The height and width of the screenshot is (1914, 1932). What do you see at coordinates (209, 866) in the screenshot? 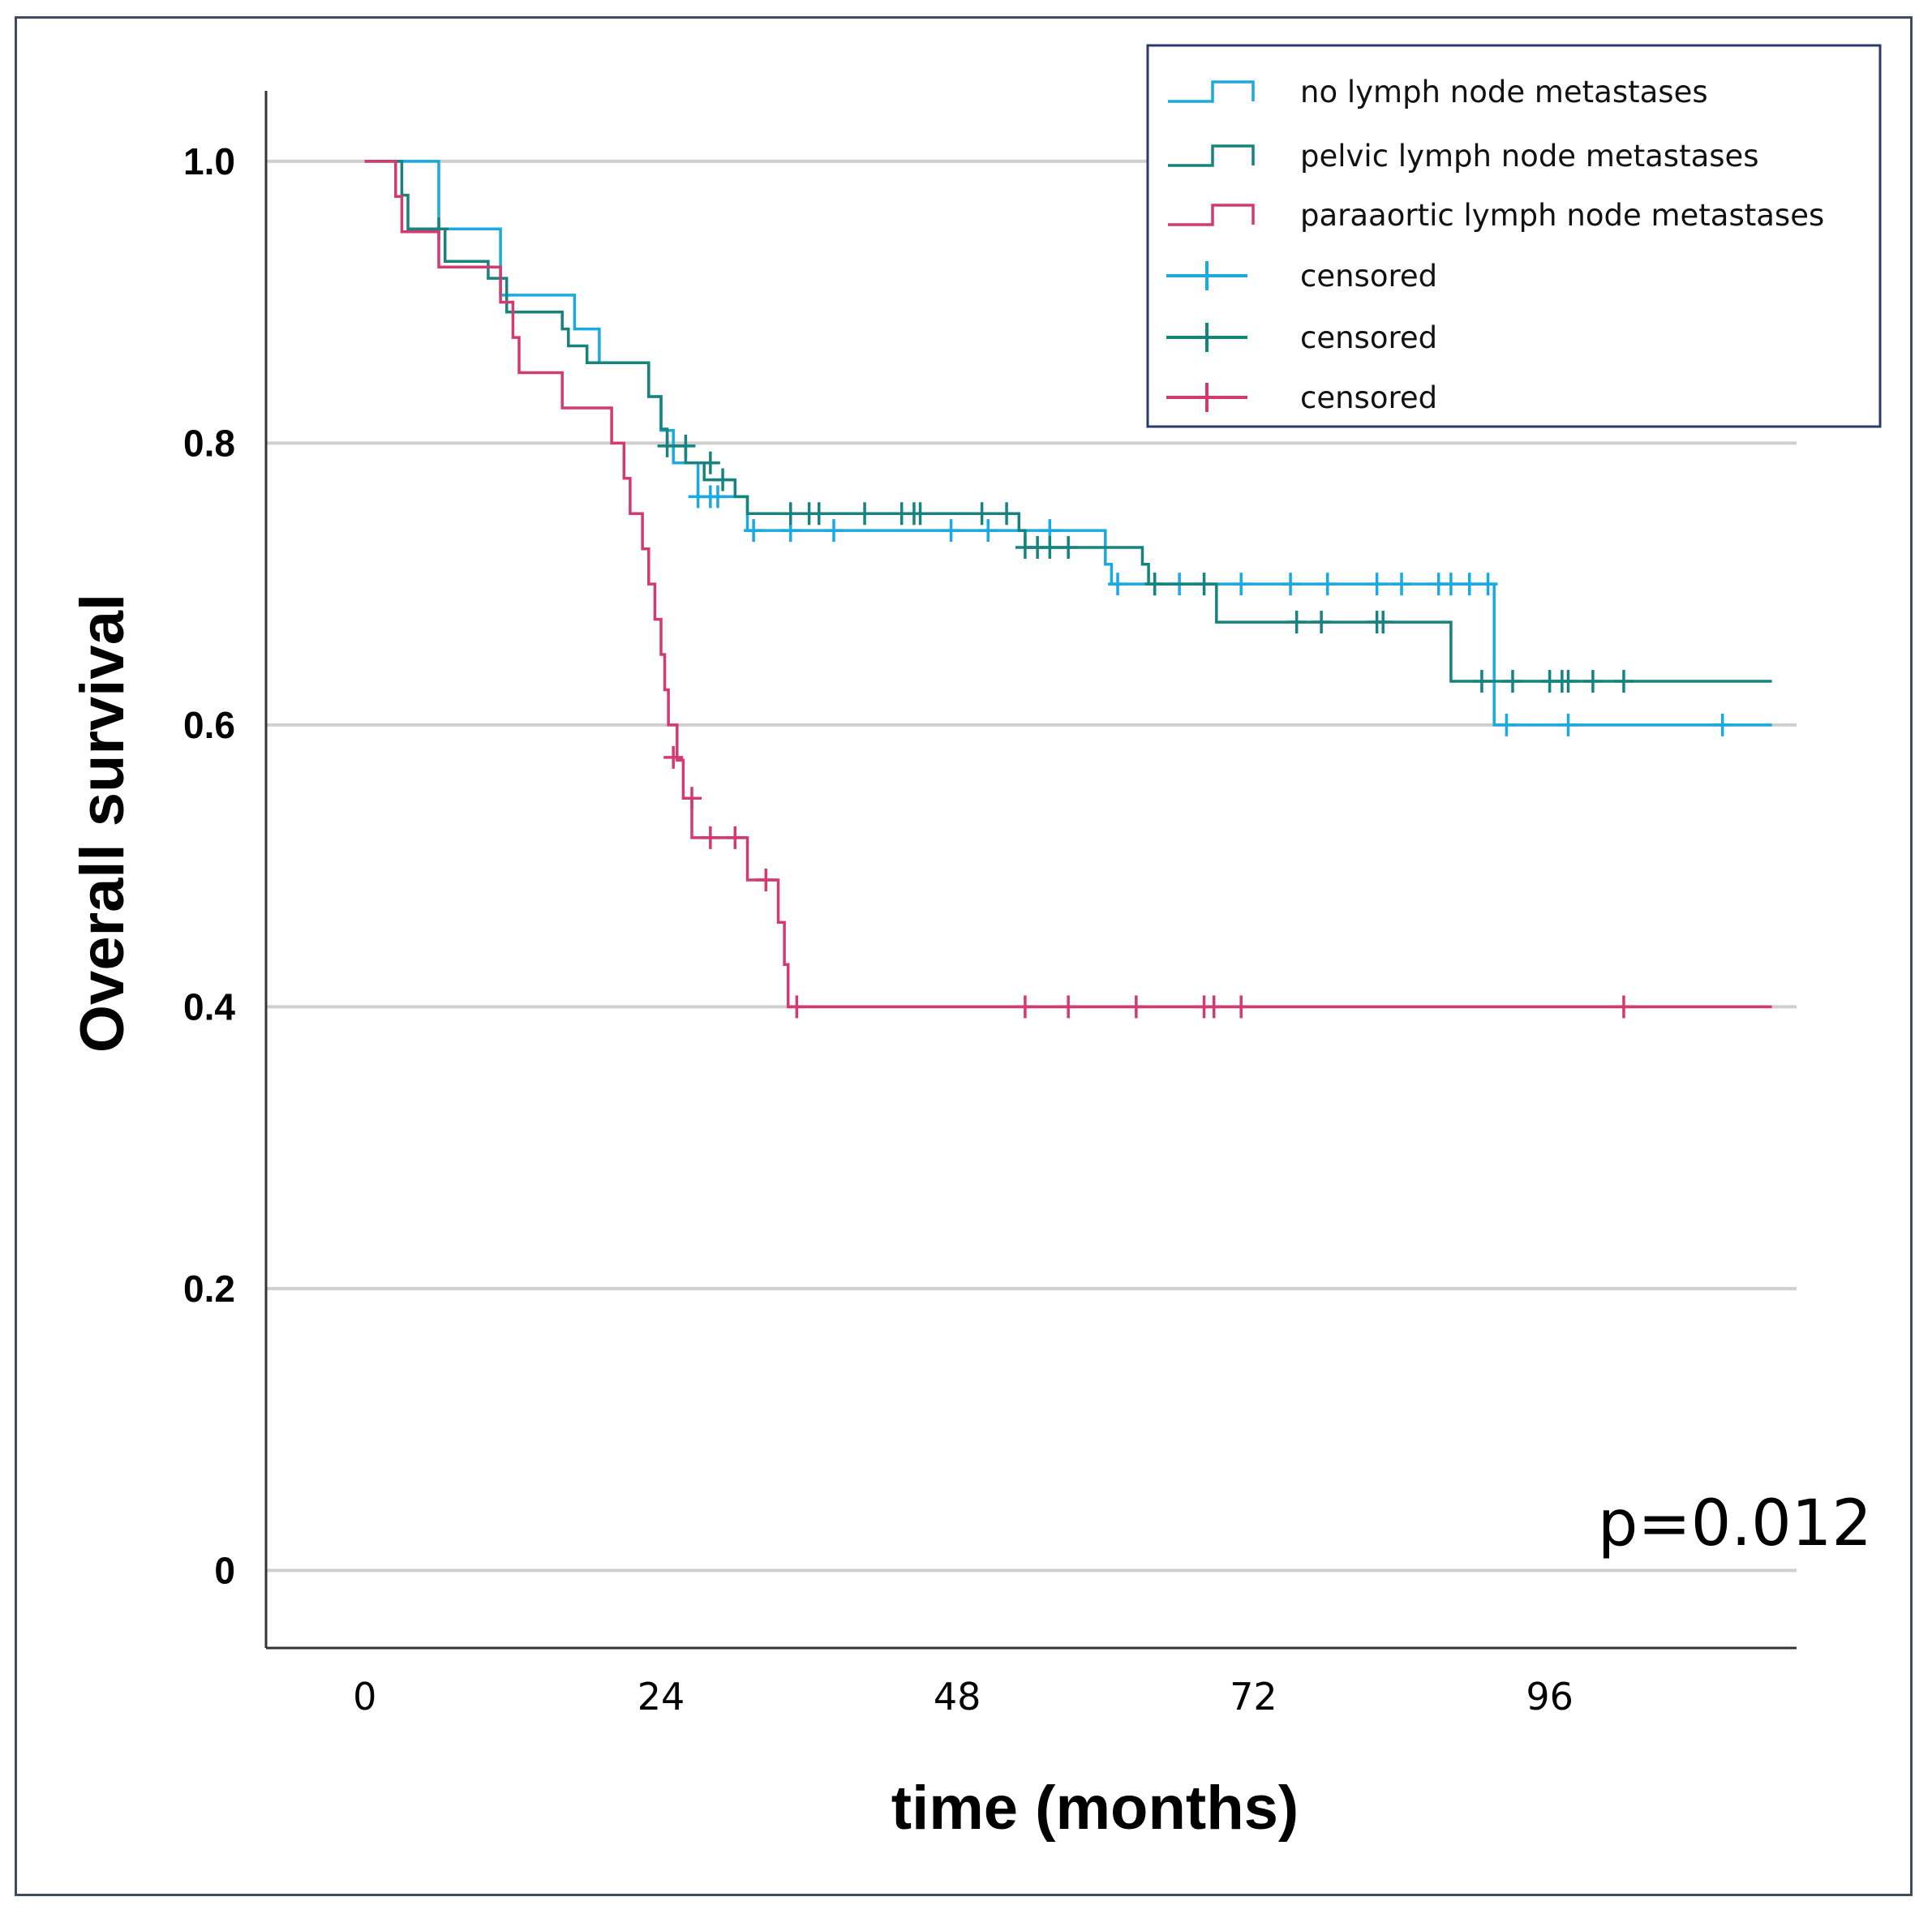
I see `y-tick-labels: 0 0.2 0.4 0.6 0.8 1.0` at bounding box center [209, 866].